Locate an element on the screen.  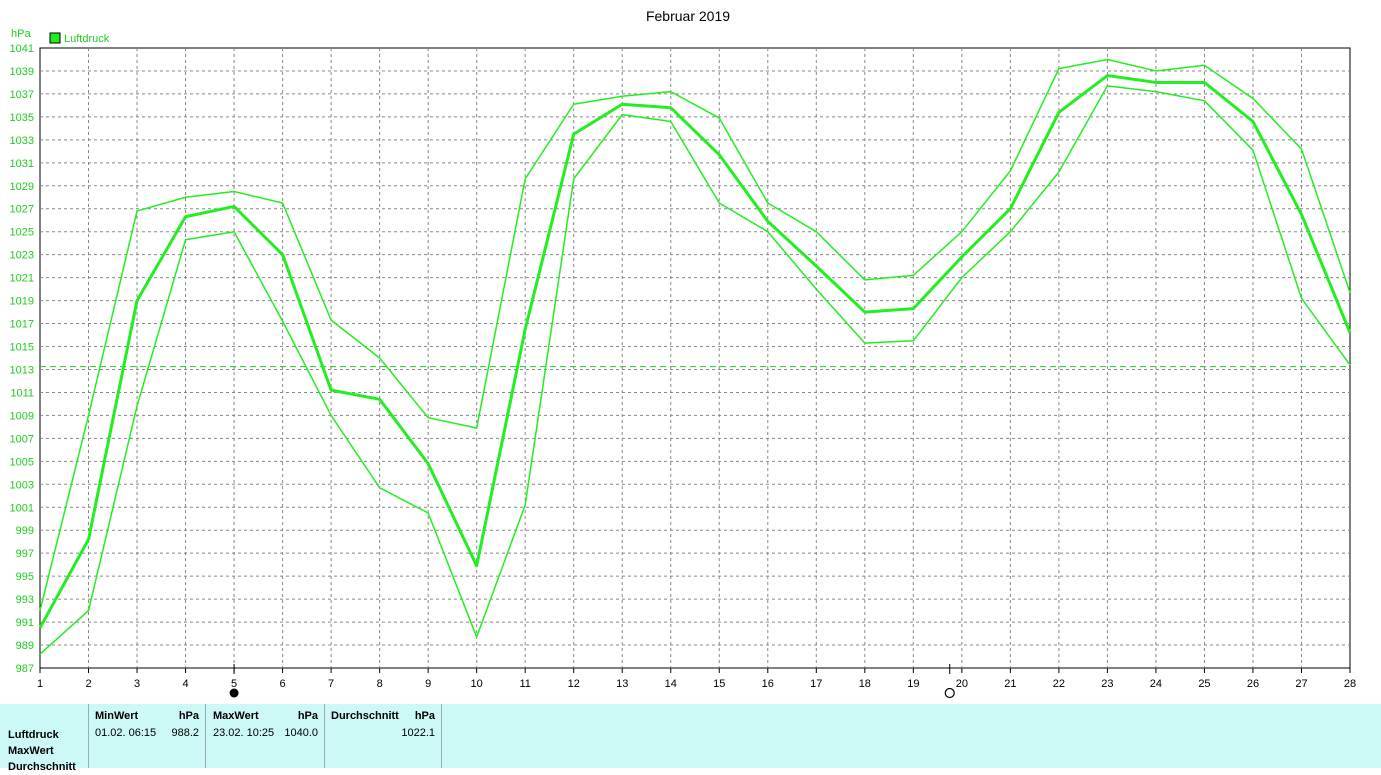
max-value: 1040.0 is located at coordinates (301, 733).